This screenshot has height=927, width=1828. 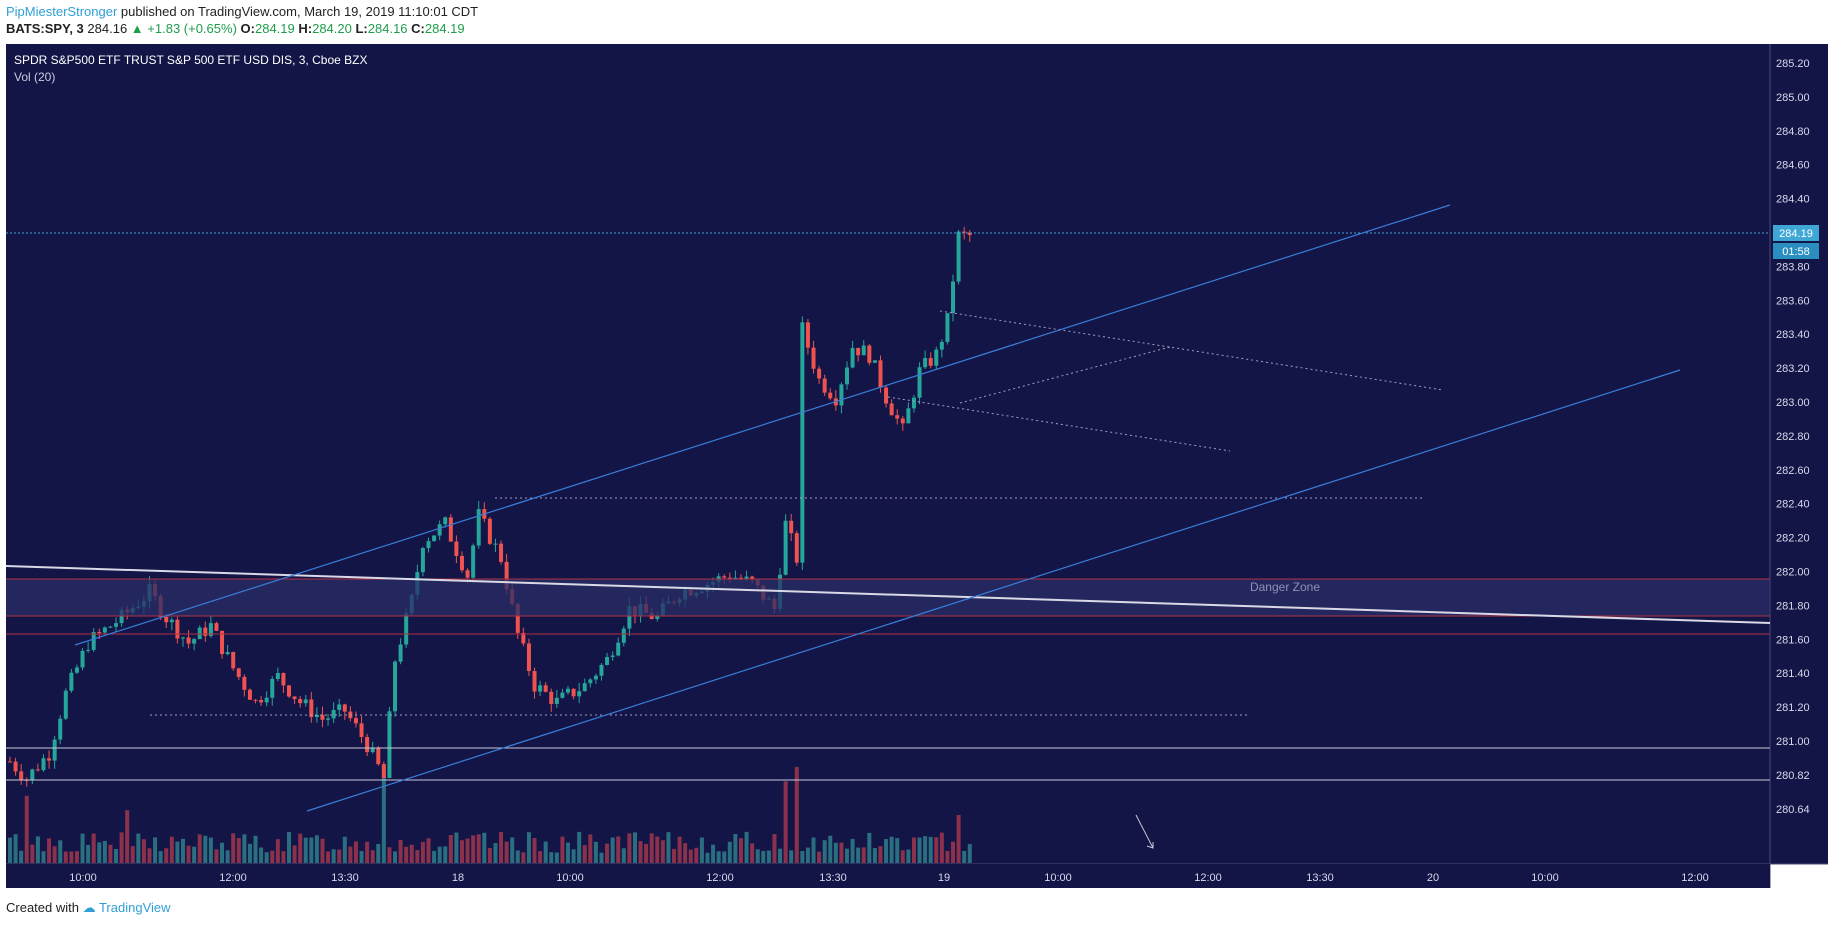 What do you see at coordinates (1796, 252) in the screenshot?
I see `countdown-label: 01:58` at bounding box center [1796, 252].